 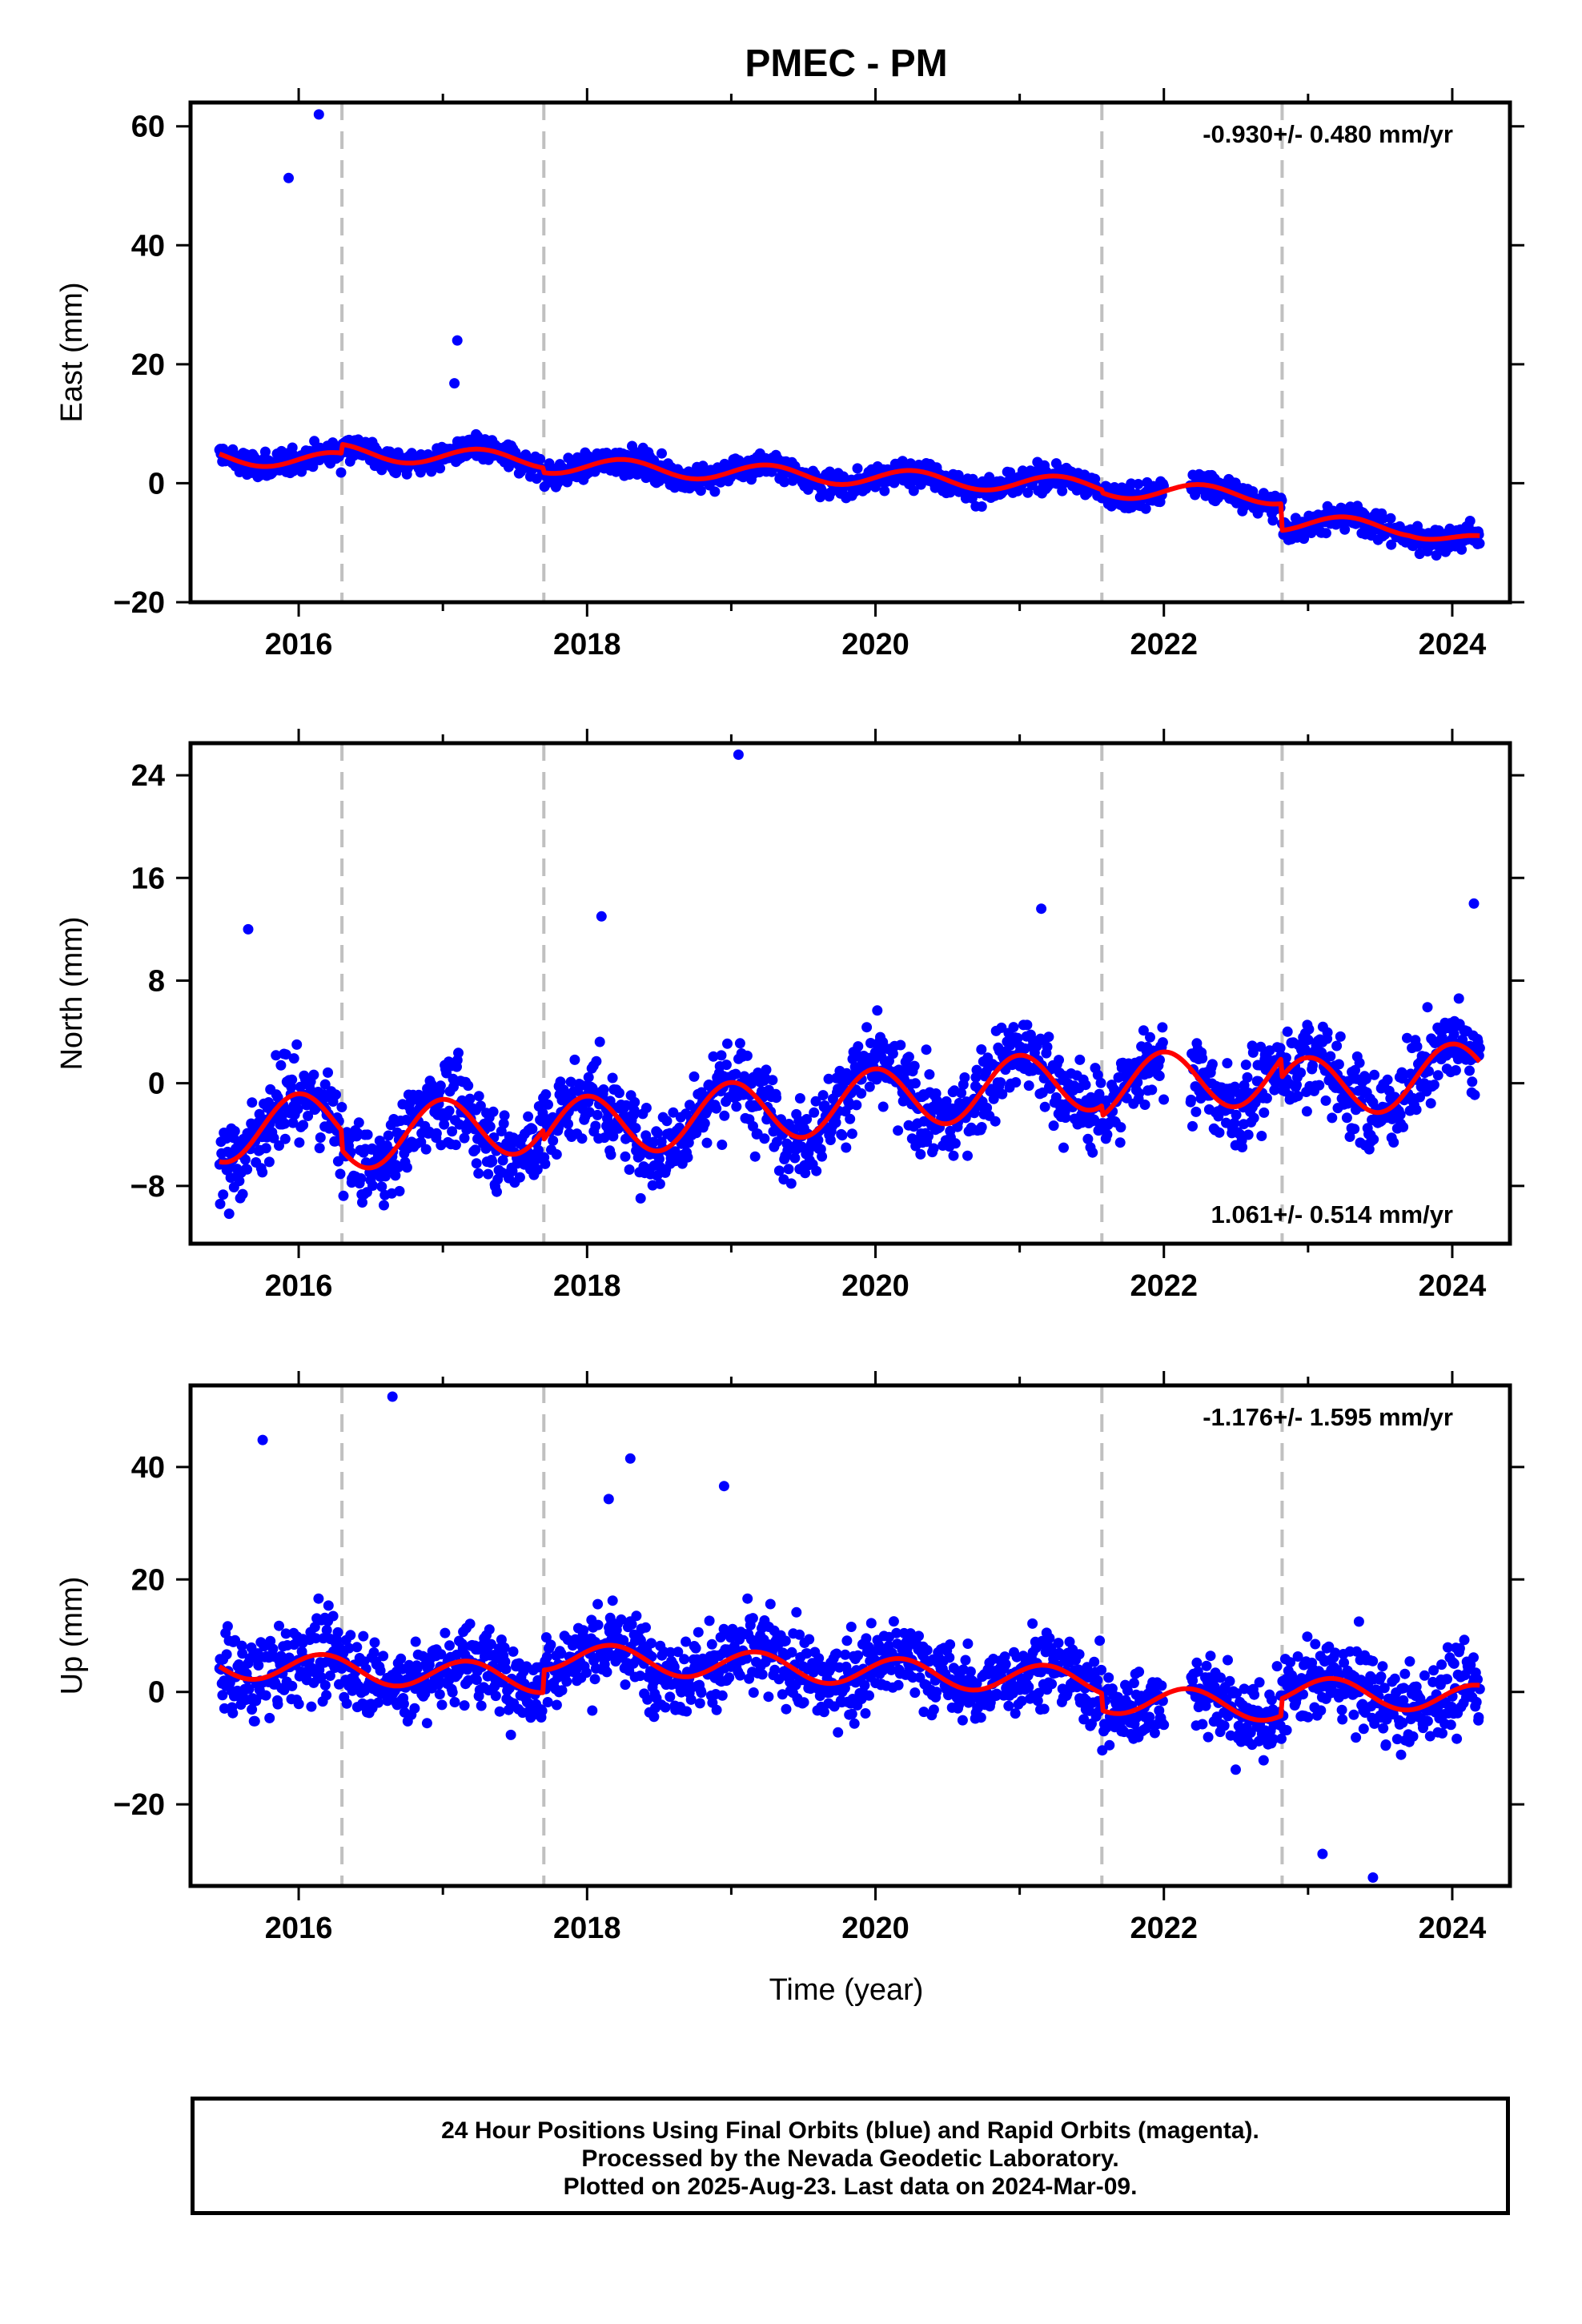 I want to click on y-tick-label: 8, so click(x=156, y=981).